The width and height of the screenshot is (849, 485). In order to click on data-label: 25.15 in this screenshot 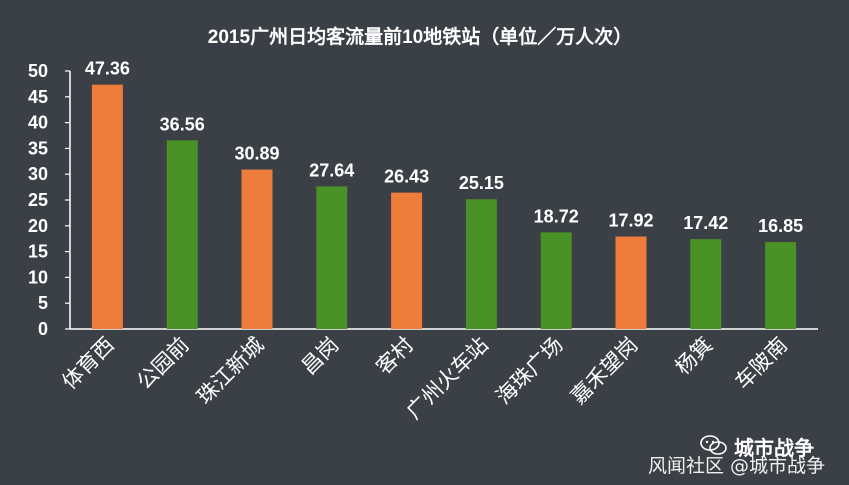, I will do `click(481, 183)`.